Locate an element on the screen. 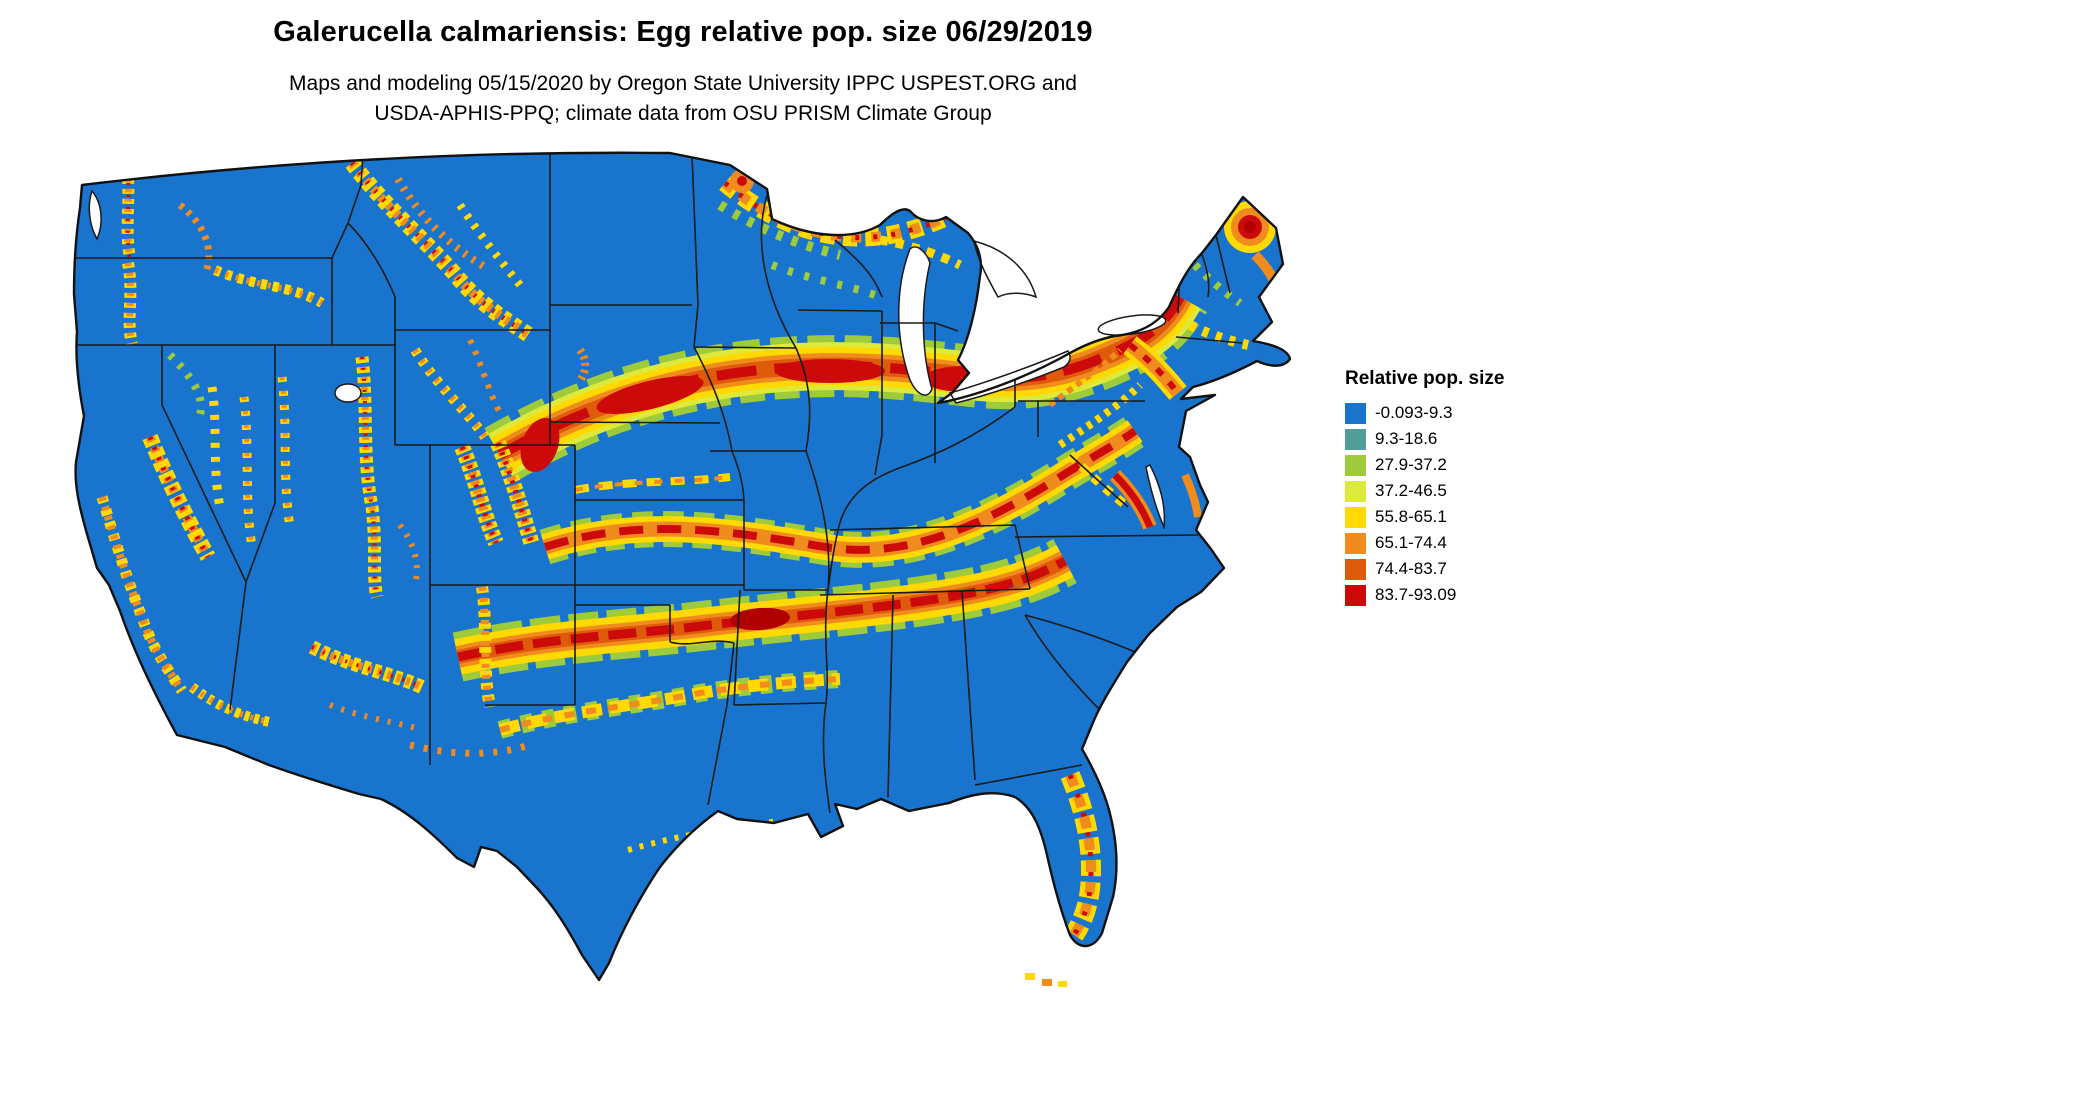  legend-label: 55.8-65.1 is located at coordinates (1411, 516).